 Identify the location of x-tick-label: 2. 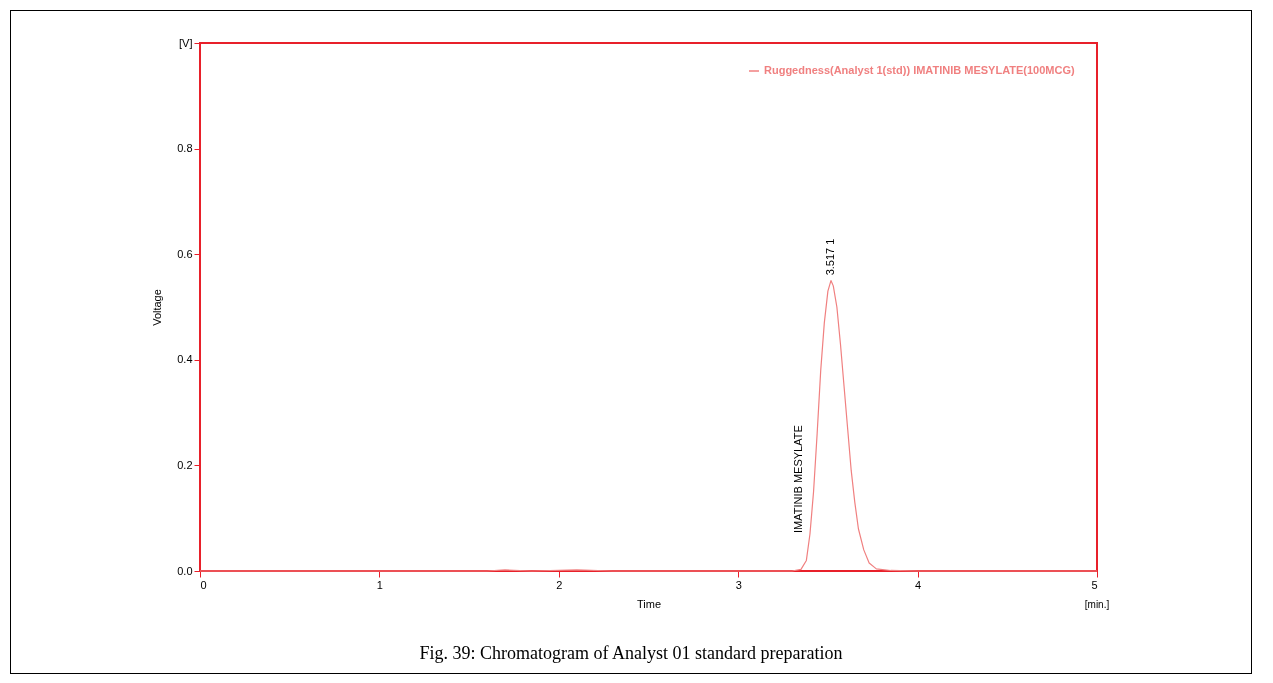
(559, 584).